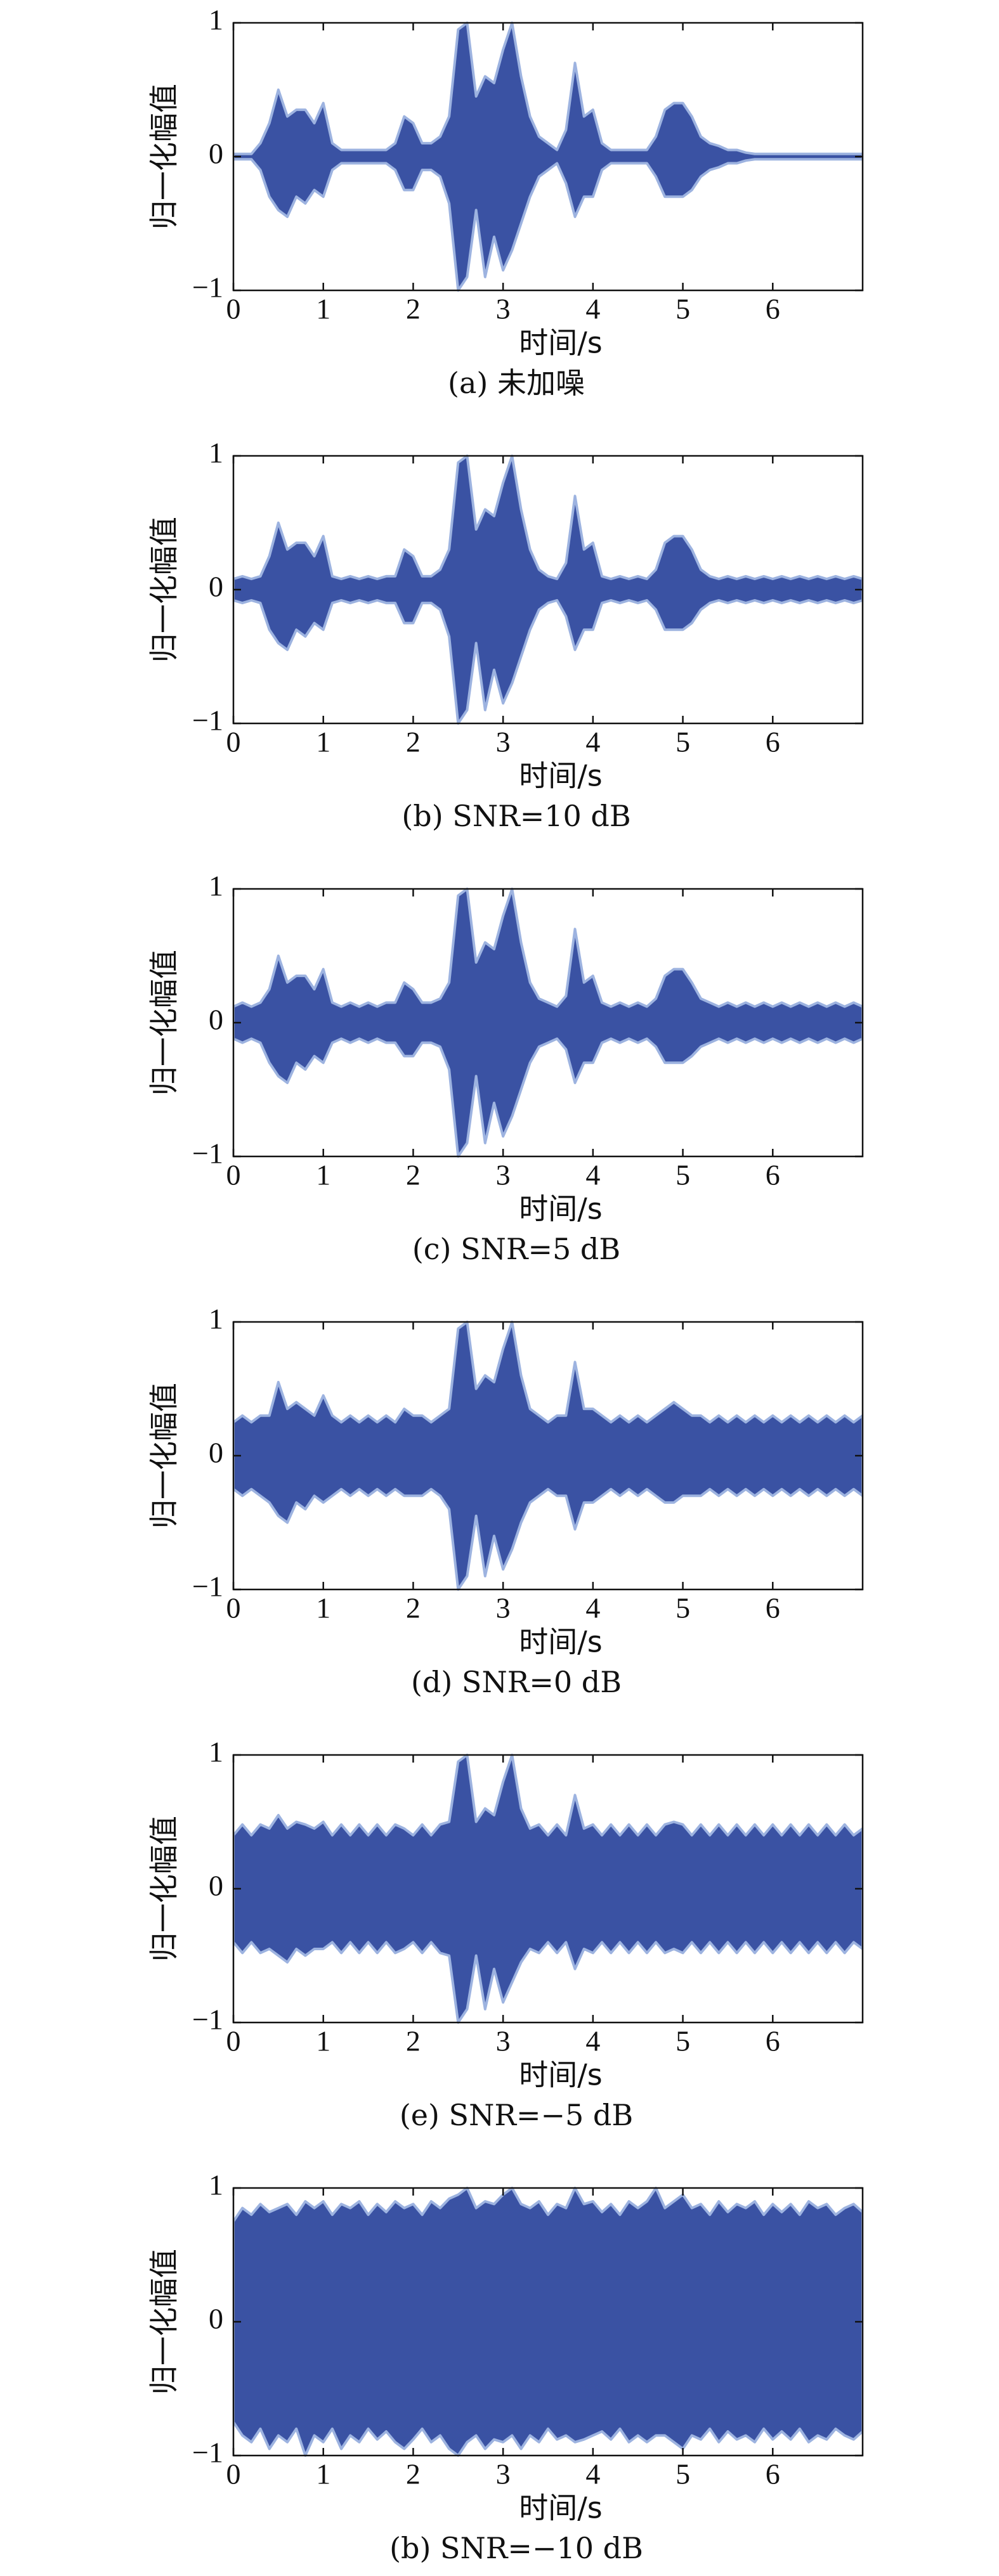 The height and width of the screenshot is (2576, 999). Describe the element at coordinates (516, 1249) in the screenshot. I see `panel-caption: (c) SNR=5 dB` at that location.